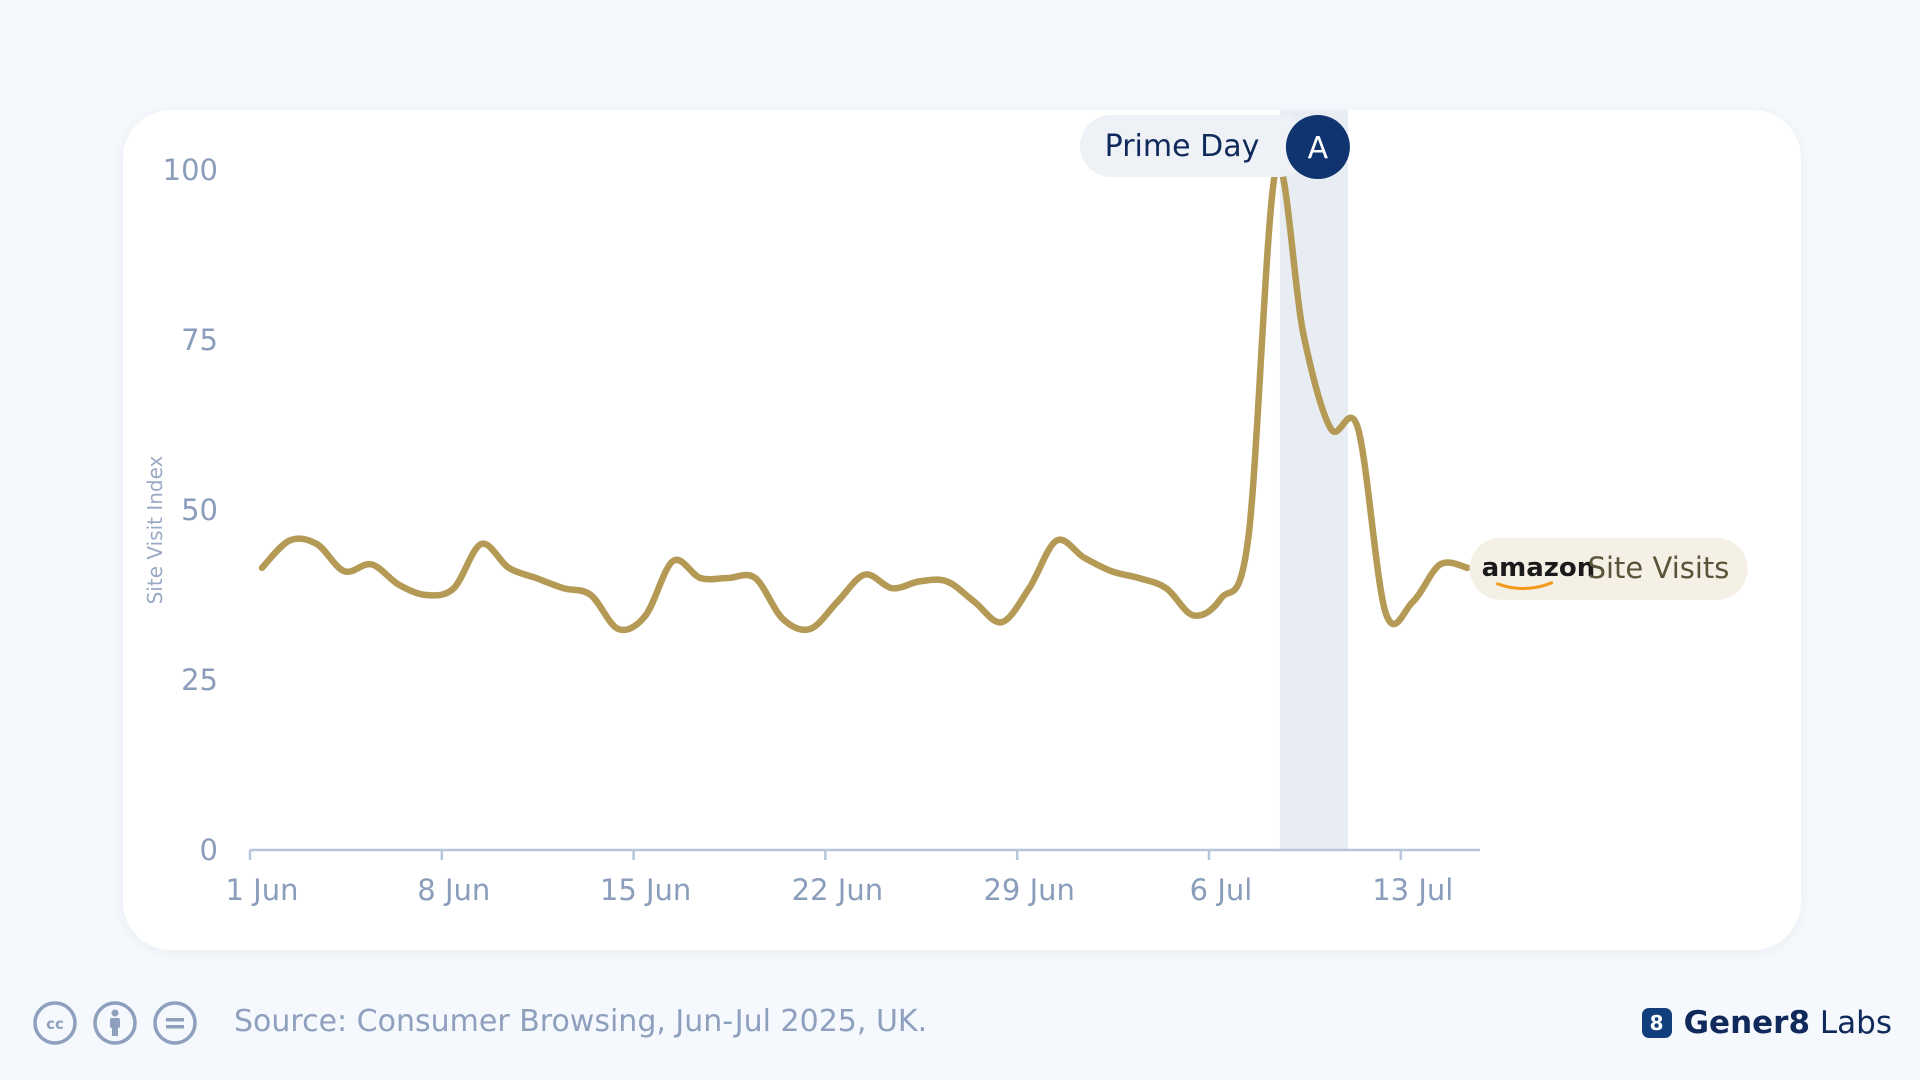  I want to click on event-label: Prime Day, so click(1182, 146).